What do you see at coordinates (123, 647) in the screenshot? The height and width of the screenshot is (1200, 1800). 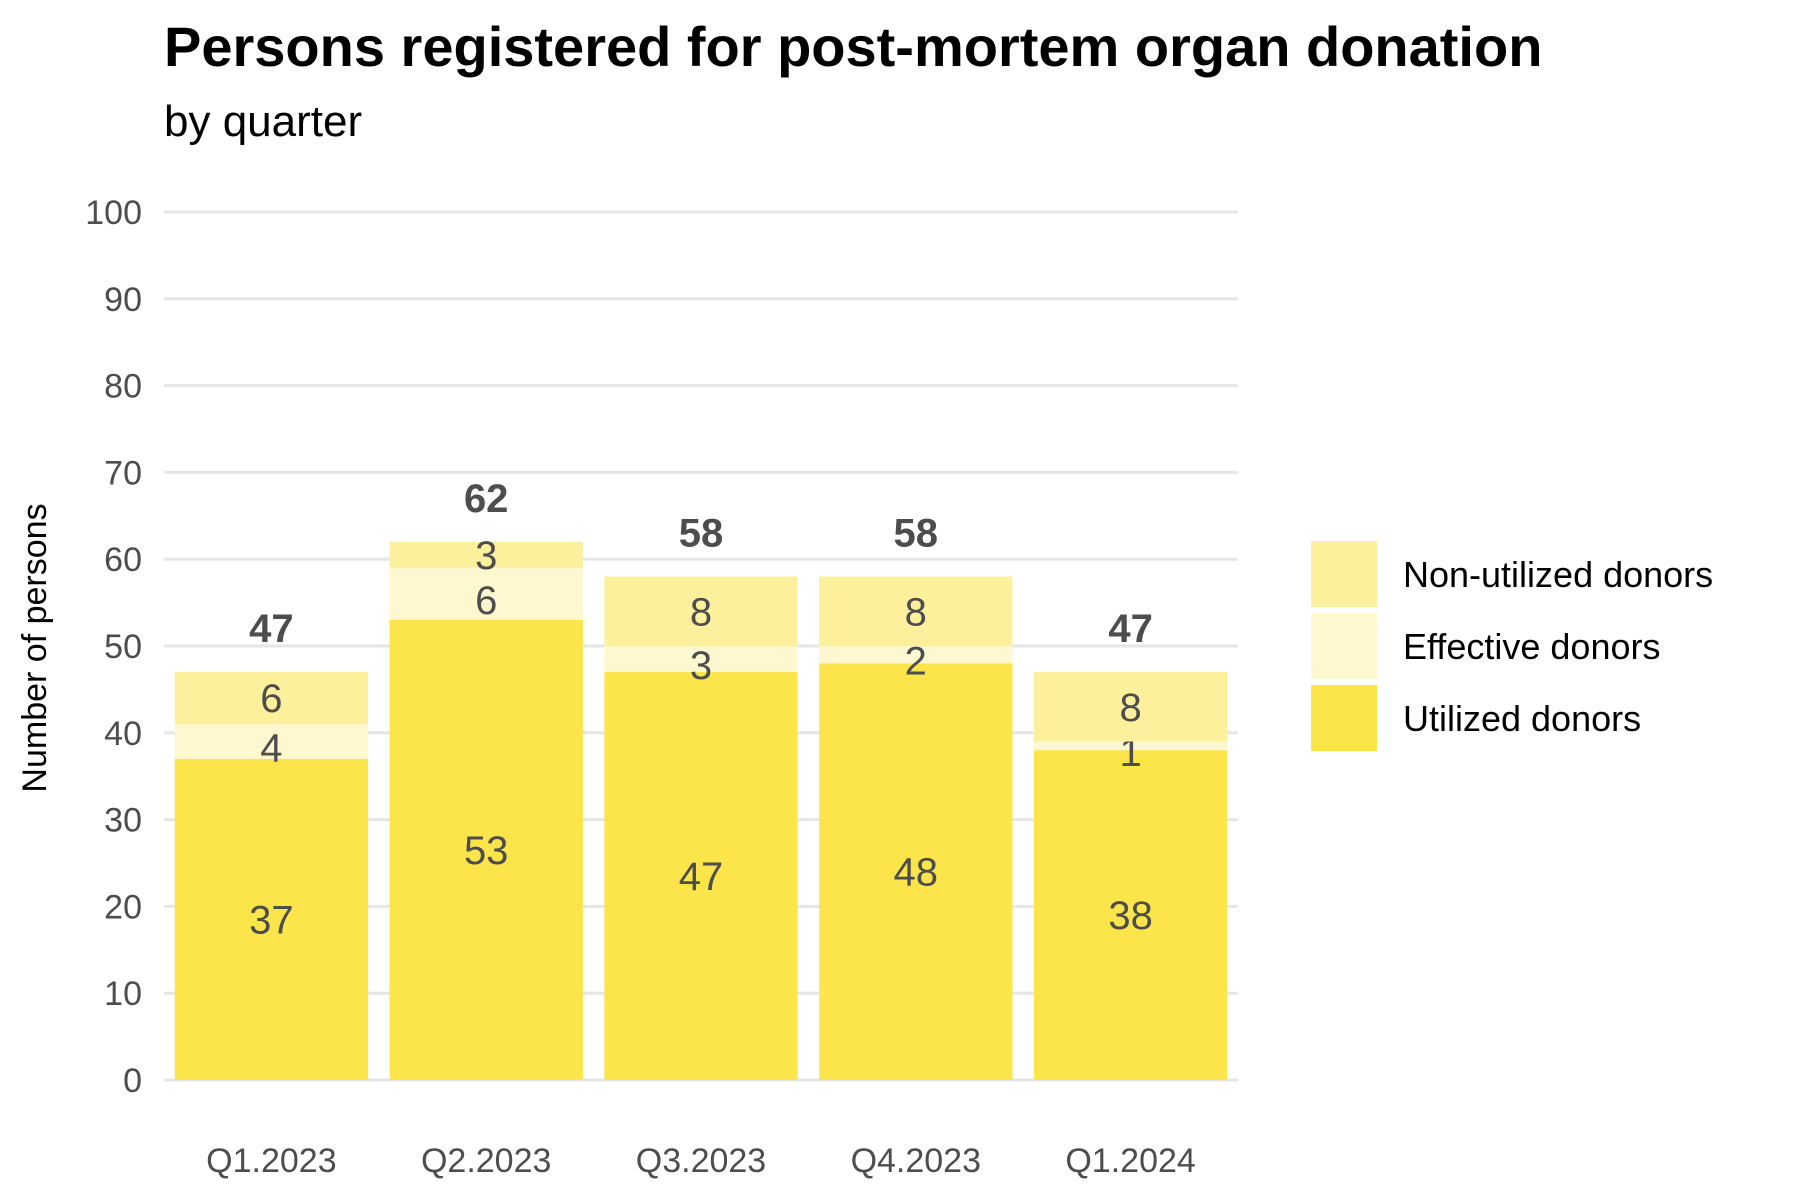 I see `y-tick-label: 50` at bounding box center [123, 647].